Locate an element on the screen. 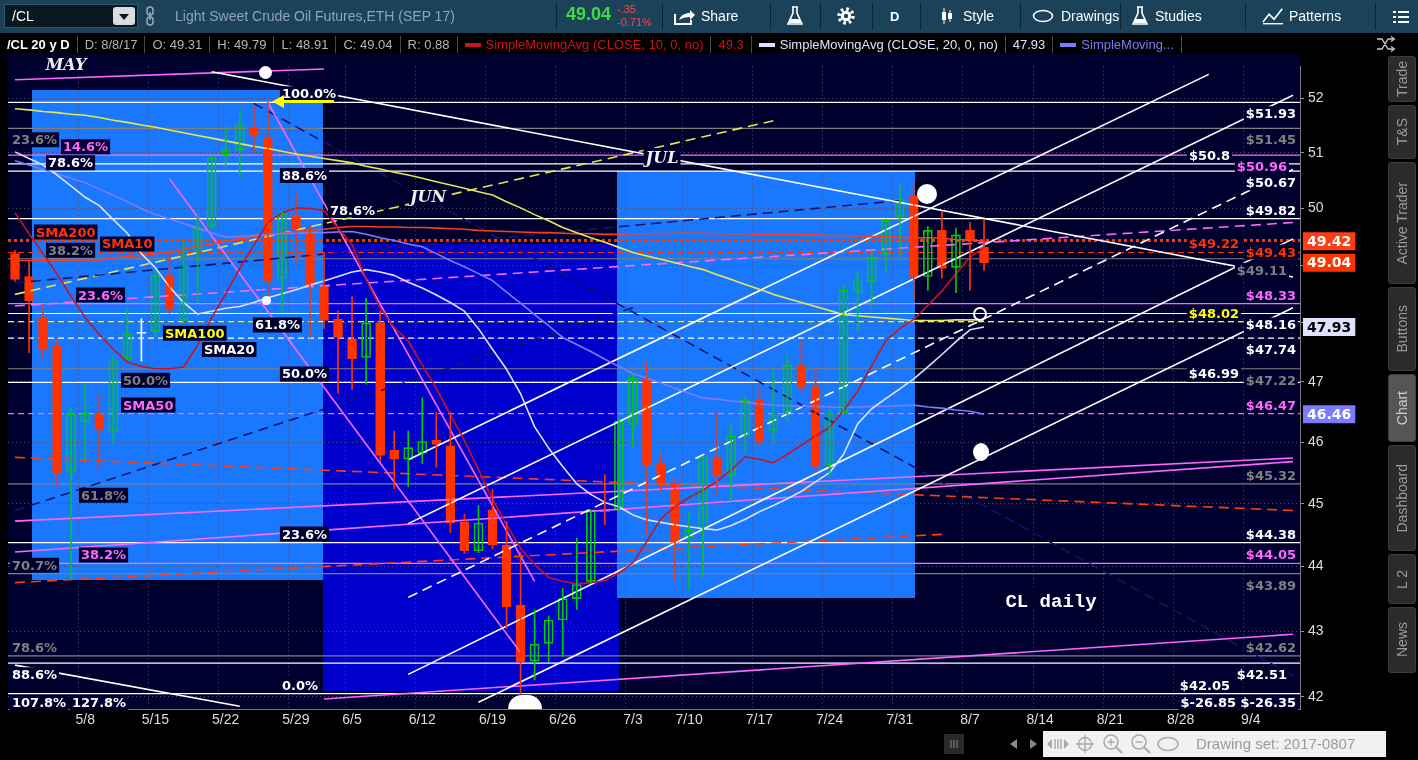 This screenshot has width=1418, height=760. x-tick-label: 5/29 is located at coordinates (296, 719).